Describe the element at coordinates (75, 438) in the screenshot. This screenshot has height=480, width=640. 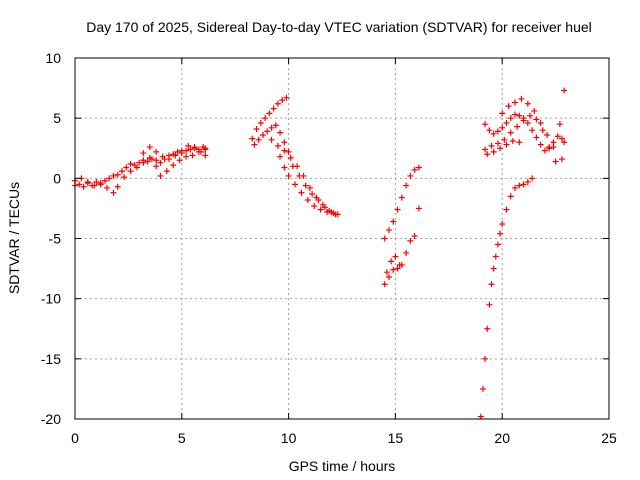
I see `x-tick-label: 0` at that location.